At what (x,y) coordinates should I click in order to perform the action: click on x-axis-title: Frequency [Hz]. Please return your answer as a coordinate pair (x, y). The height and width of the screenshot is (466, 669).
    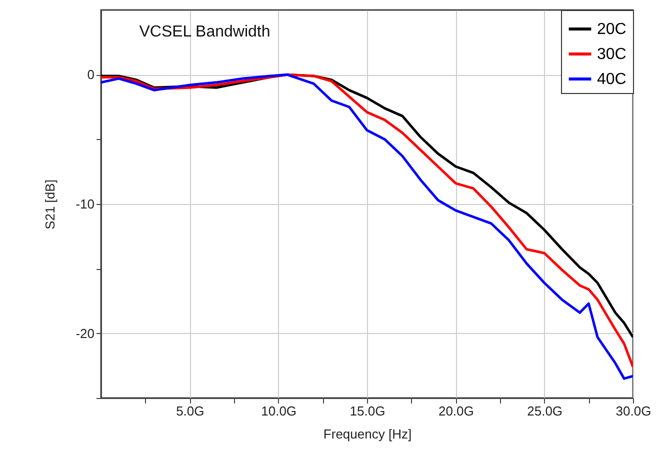
    Looking at the image, I should click on (367, 434).